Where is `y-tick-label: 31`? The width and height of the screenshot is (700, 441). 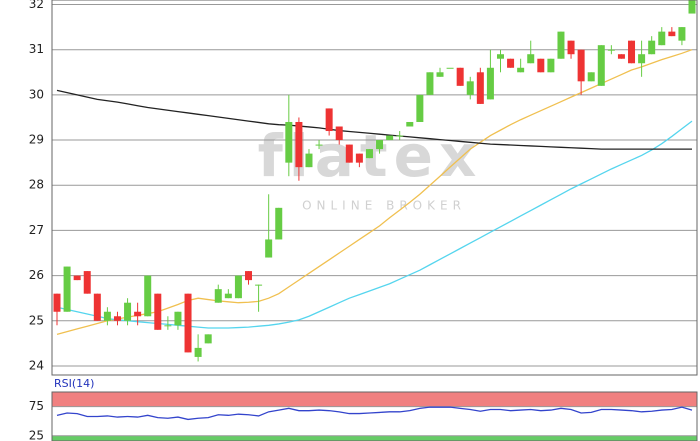
y-tick-label: 31 is located at coordinates (36, 49).